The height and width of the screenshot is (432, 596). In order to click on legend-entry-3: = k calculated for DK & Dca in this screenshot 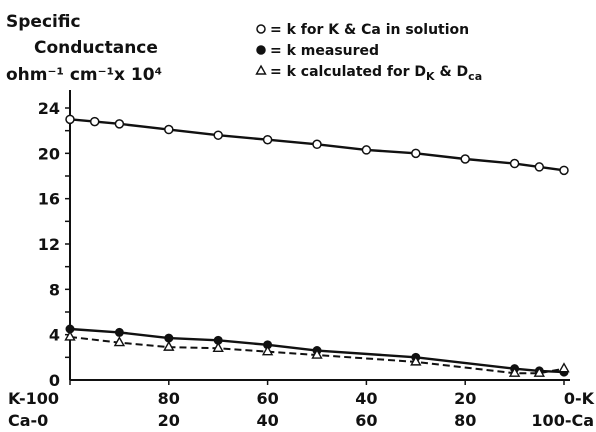, I will do `click(376, 73)`.